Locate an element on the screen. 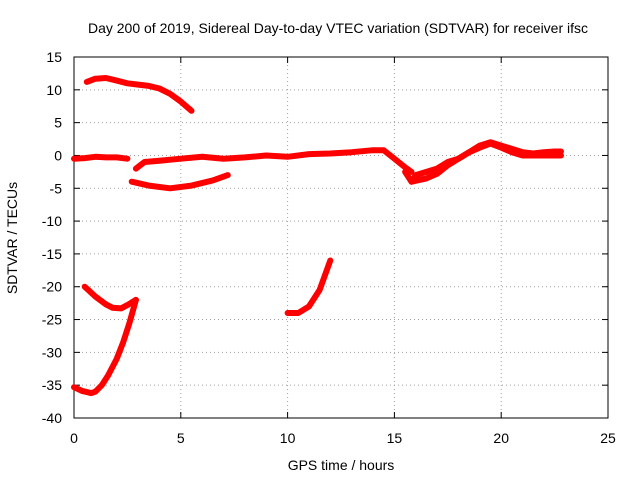  y-tick-label: 5 is located at coordinates (58, 123).